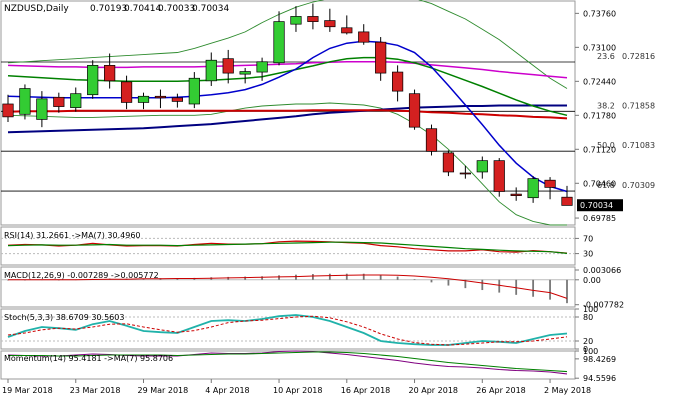  Describe the element at coordinates (638, 145) in the screenshot. I see `fib-price-label: 0.71083` at that location.